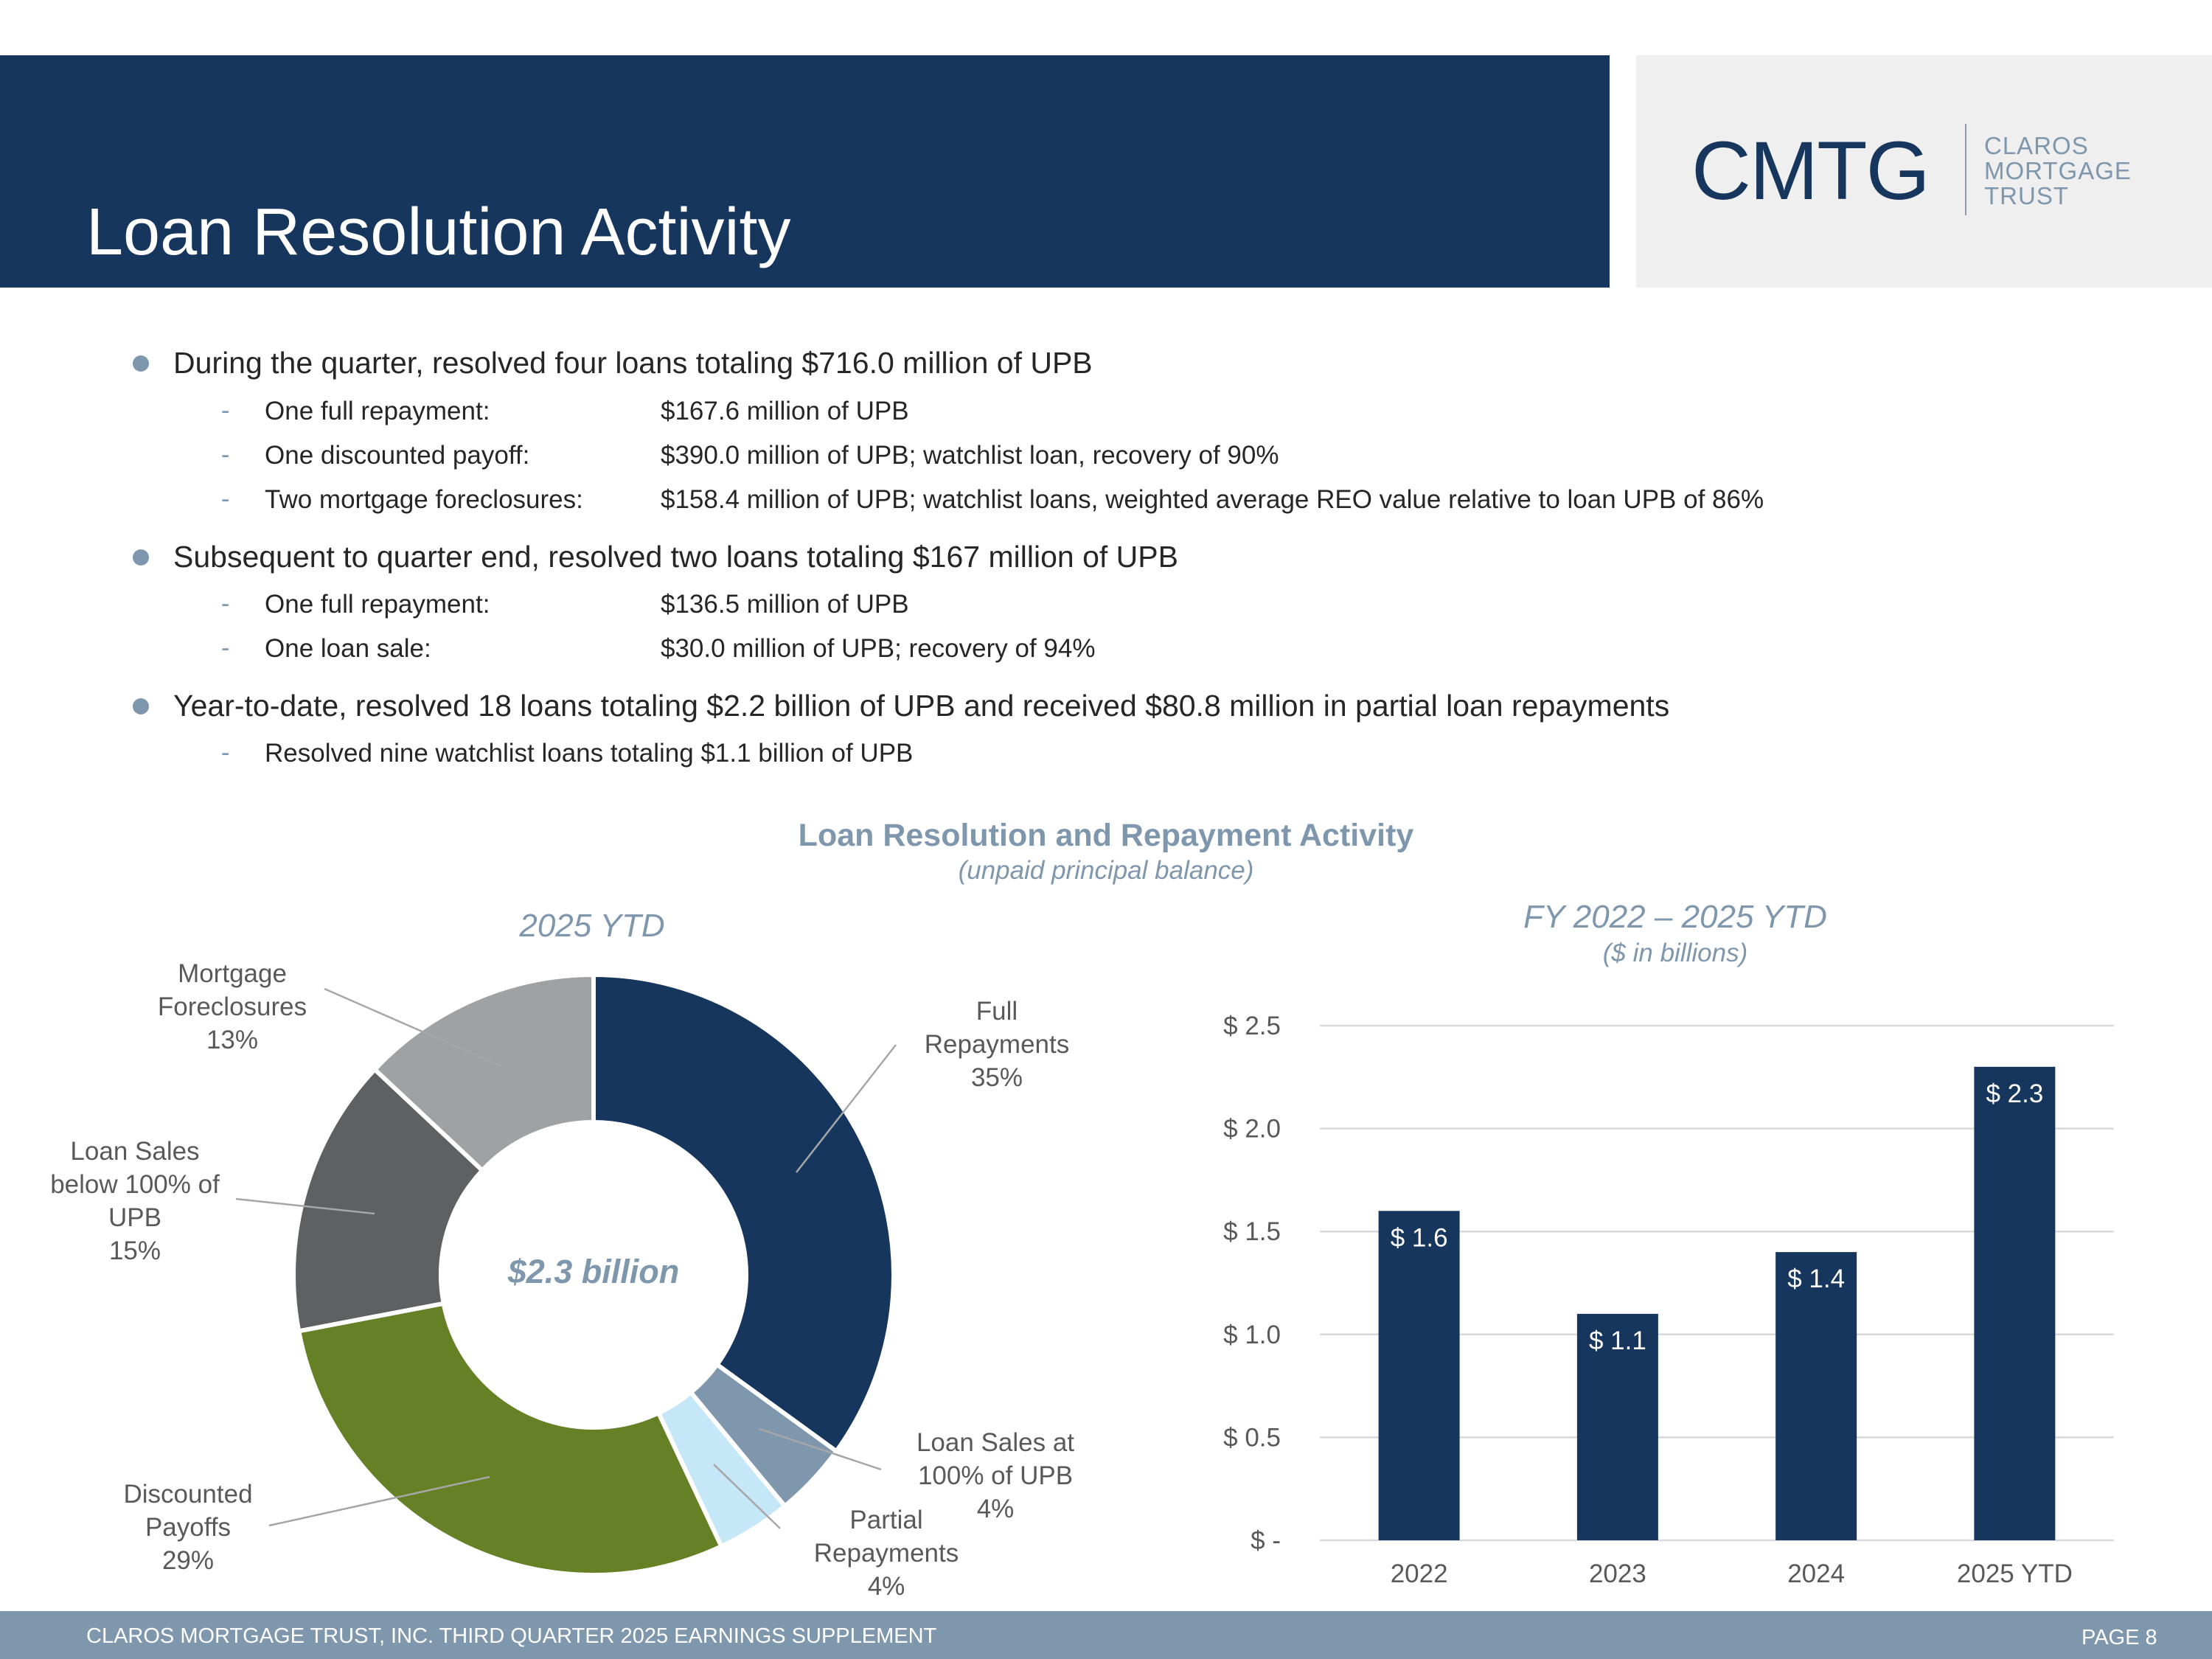 The height and width of the screenshot is (1659, 2212). Describe the element at coordinates (2014, 1093) in the screenshot. I see `bar-value-label: $ 2.3` at that location.